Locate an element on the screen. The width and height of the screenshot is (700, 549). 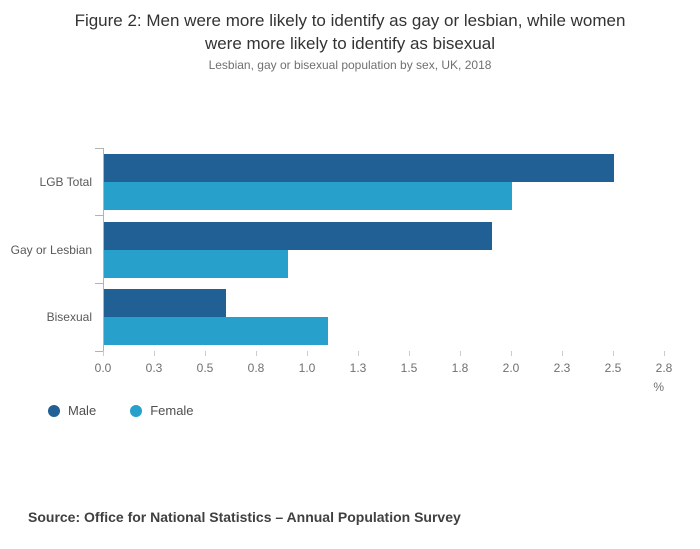
x-tick-label-2-0: 2.0 is located at coordinates (511, 368).